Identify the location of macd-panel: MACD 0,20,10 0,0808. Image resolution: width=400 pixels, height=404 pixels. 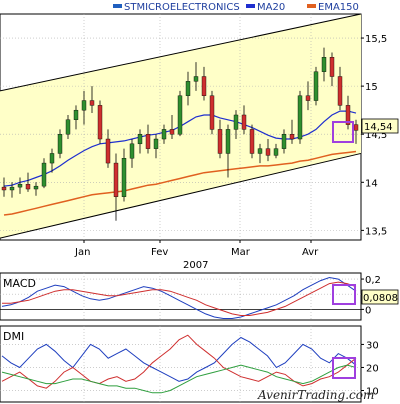
(199, 296).